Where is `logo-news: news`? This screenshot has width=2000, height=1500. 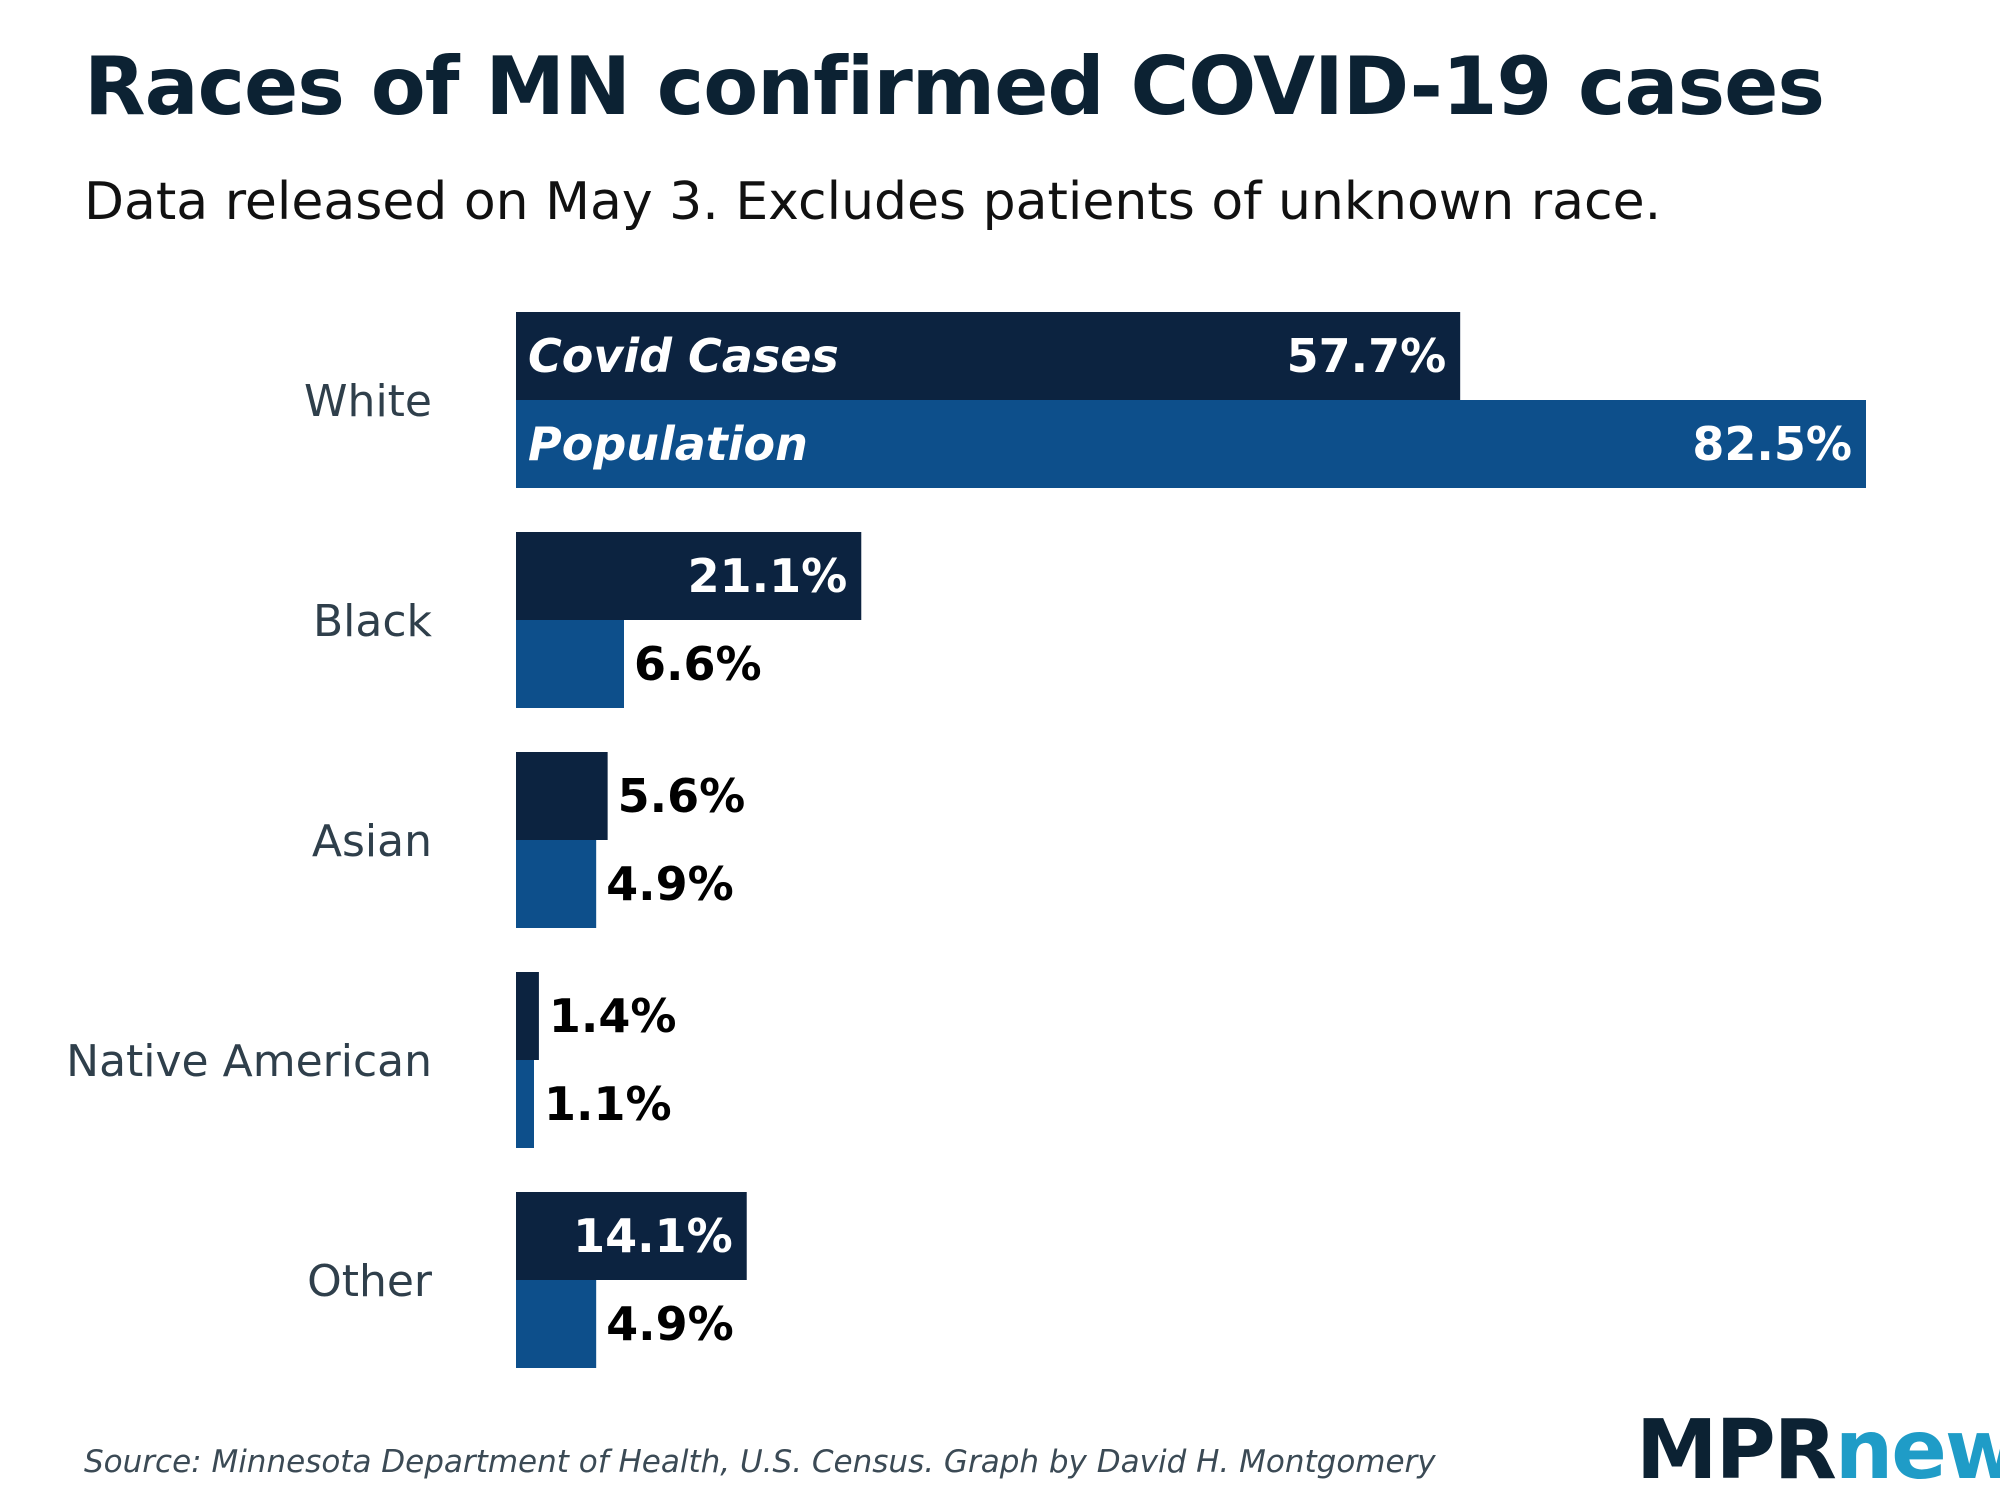 logo-news: news is located at coordinates (1917, 1450).